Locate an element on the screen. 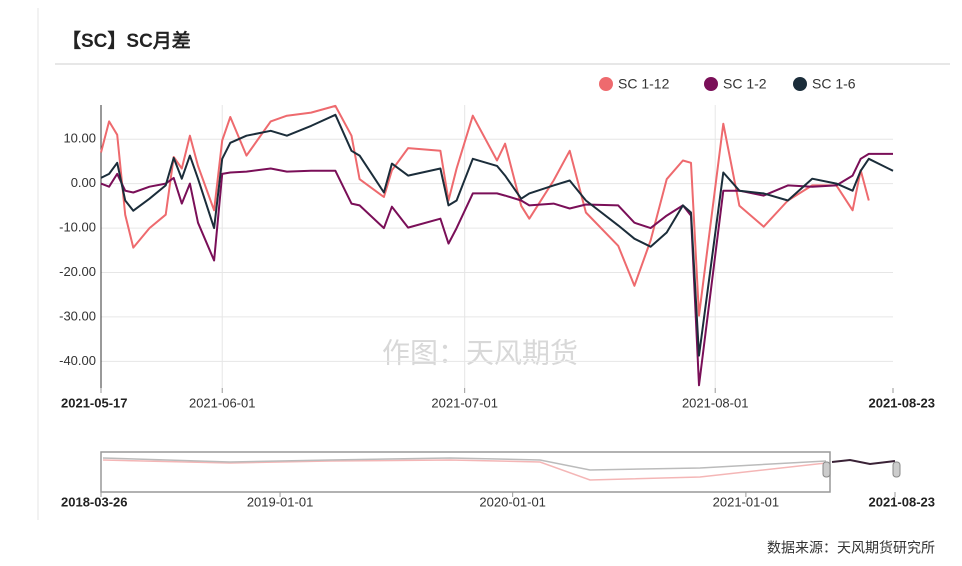 The height and width of the screenshot is (566, 962). y-tick-label: 10.00 is located at coordinates (79, 138).